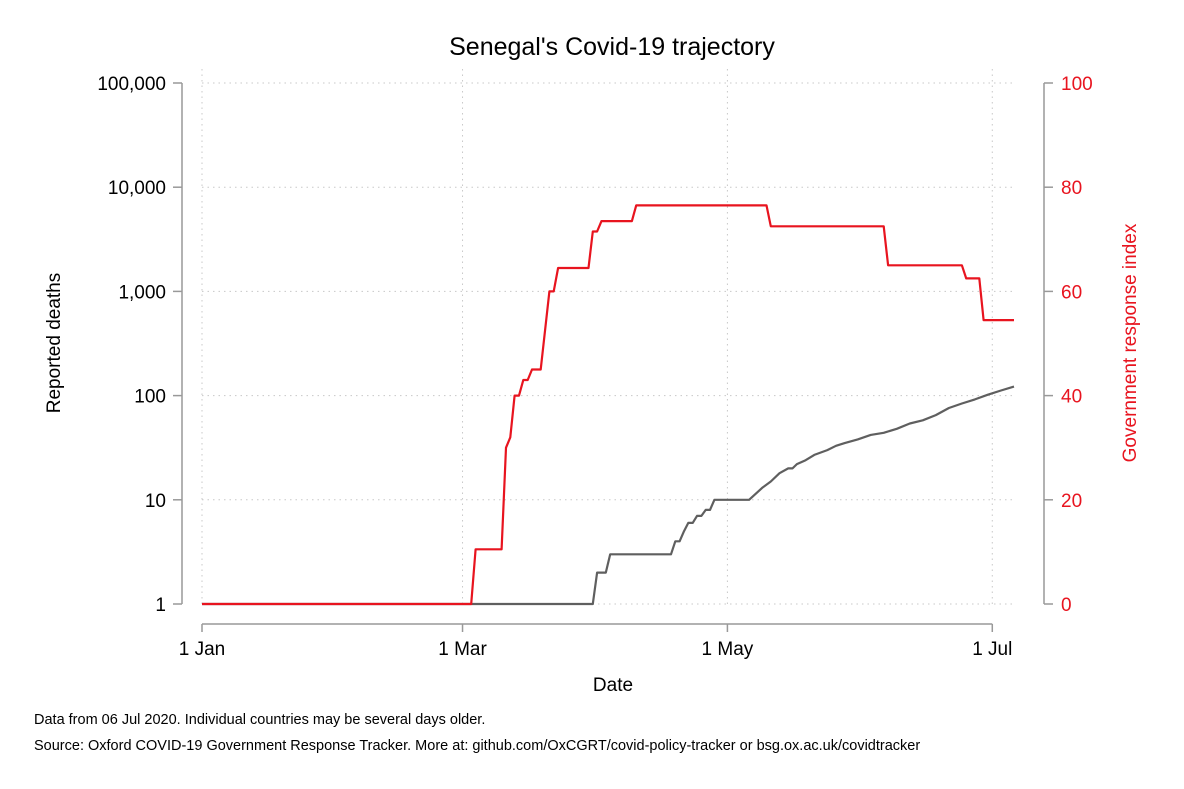 The image size is (1184, 789). What do you see at coordinates (728, 649) in the screenshot?
I see `x-tick-label: 1 May` at bounding box center [728, 649].